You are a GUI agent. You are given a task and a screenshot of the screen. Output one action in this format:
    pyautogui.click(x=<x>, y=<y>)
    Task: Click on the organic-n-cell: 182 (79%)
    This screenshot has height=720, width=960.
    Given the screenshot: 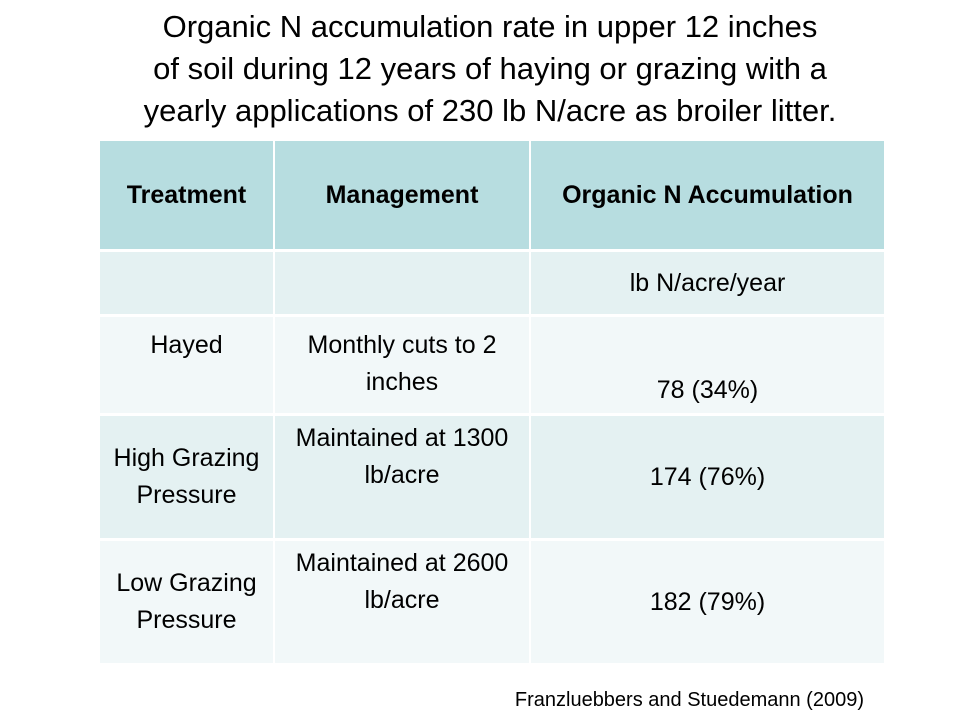 What is the action you would take?
    pyautogui.click(x=706, y=600)
    